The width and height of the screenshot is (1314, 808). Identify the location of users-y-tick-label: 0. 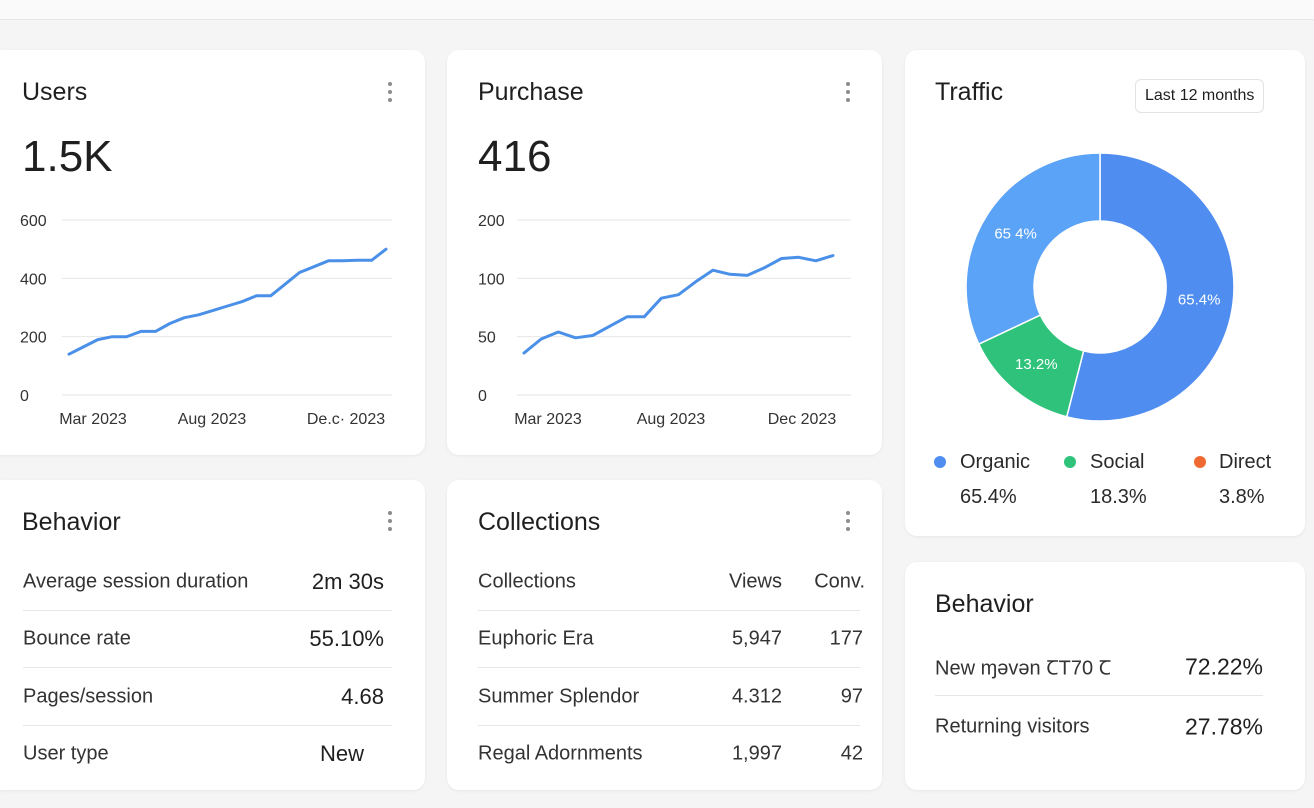
(24, 396).